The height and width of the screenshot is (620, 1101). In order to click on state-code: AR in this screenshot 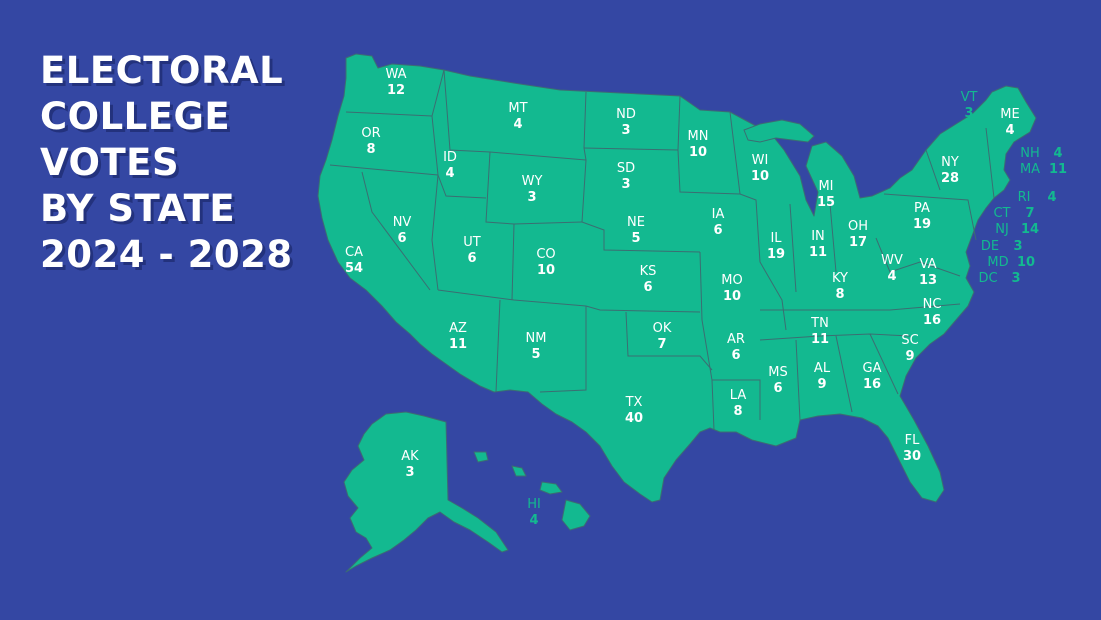, I will do `click(736, 339)`.